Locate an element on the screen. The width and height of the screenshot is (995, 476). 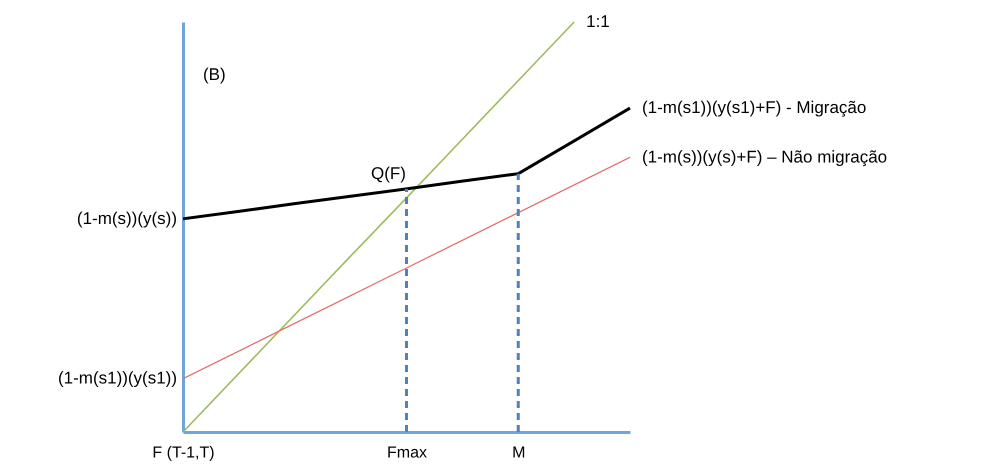
series-label: (1-m(s))(y(s)+F) – Não migração is located at coordinates (765, 156).